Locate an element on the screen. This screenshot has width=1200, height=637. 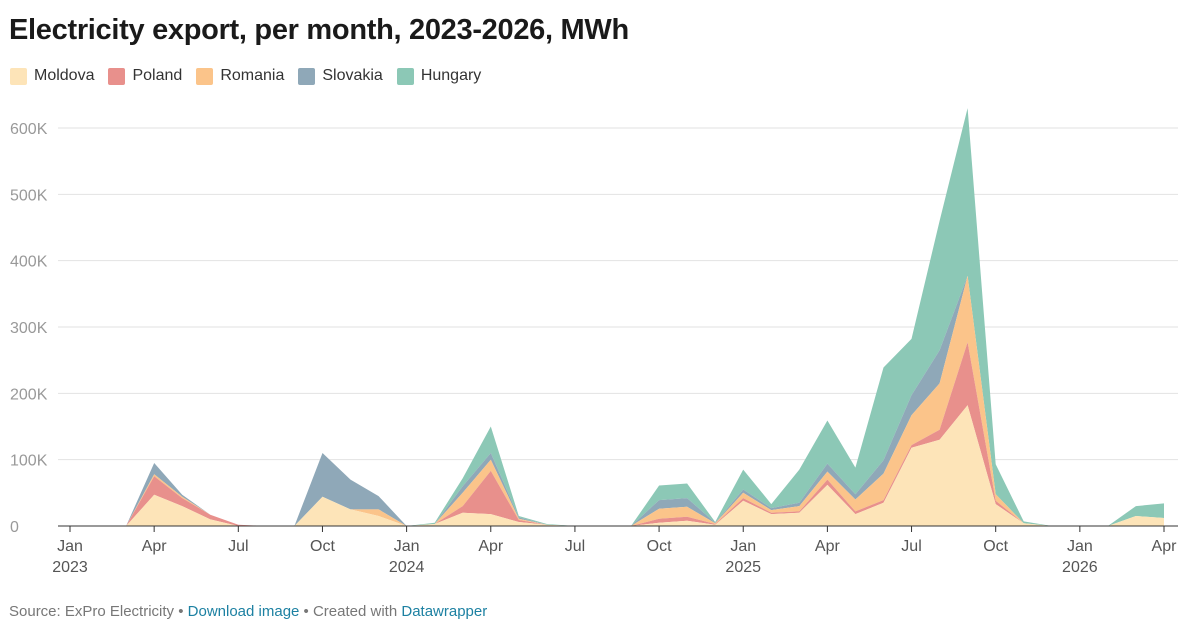
legend: Moldova Poland Romania Slovakia Hungary is located at coordinates (252, 76).